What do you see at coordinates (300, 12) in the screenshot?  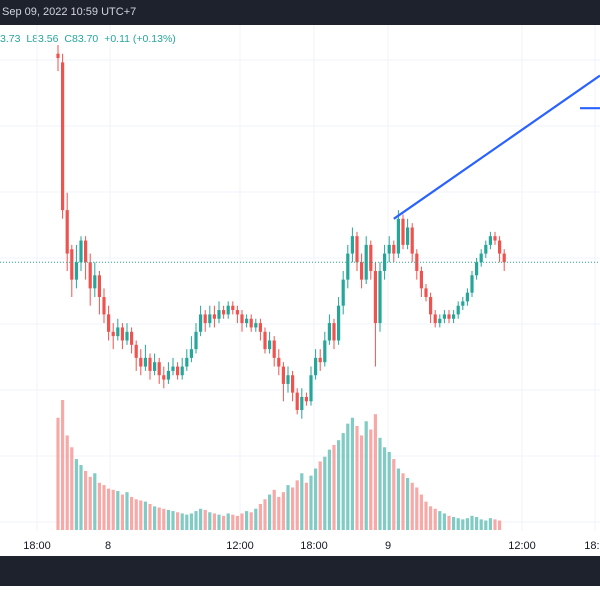 I see `top-toolbar: Sep 09, 2022 10:59 UTC+7` at bounding box center [300, 12].